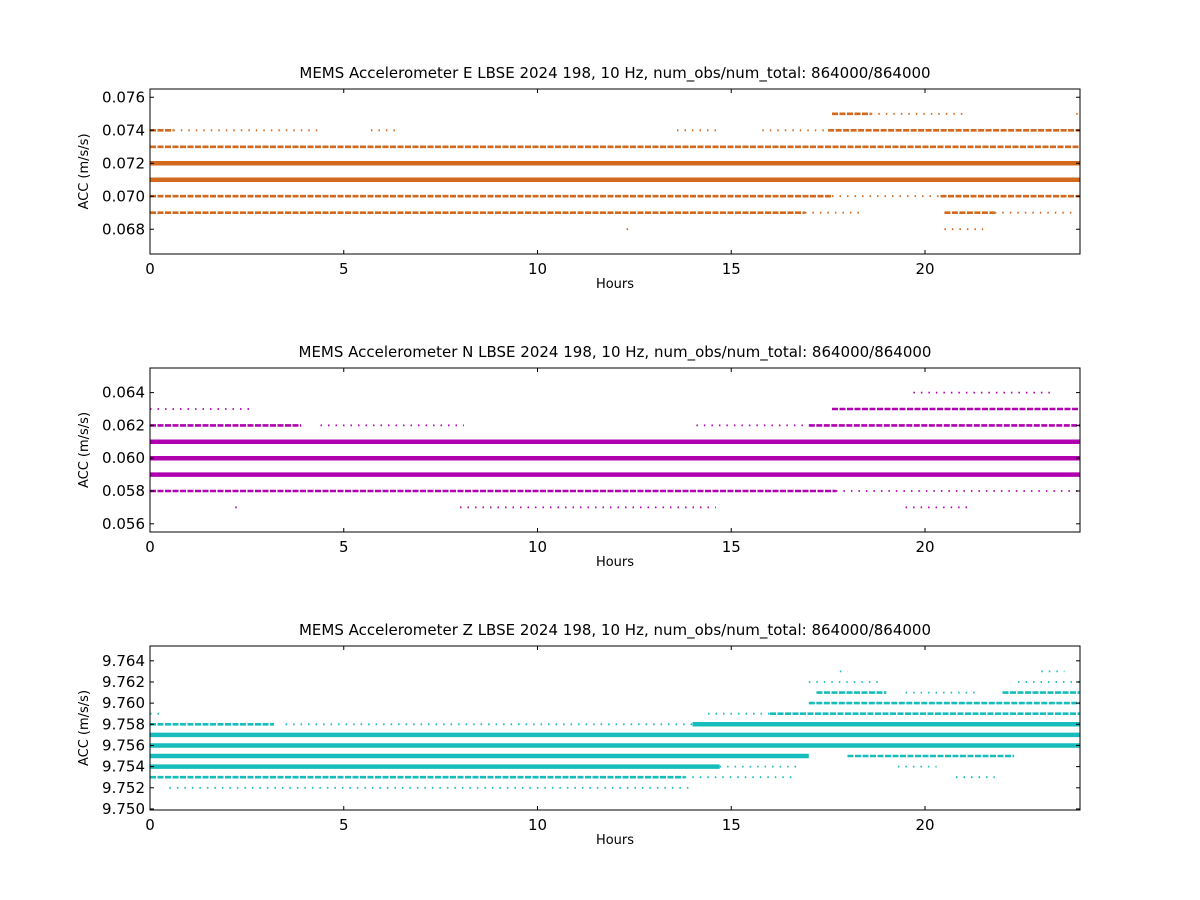  Describe the element at coordinates (123, 163) in the screenshot. I see `y-tick-label: 0.072` at that location.